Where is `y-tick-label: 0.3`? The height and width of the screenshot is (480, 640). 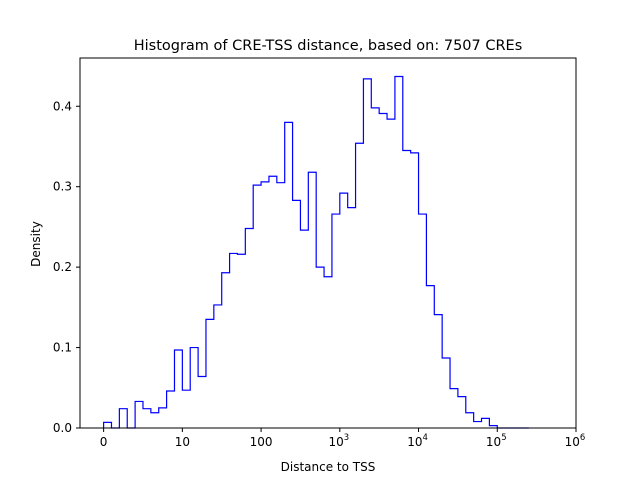
y-tick-label: 0.3 is located at coordinates (62, 187).